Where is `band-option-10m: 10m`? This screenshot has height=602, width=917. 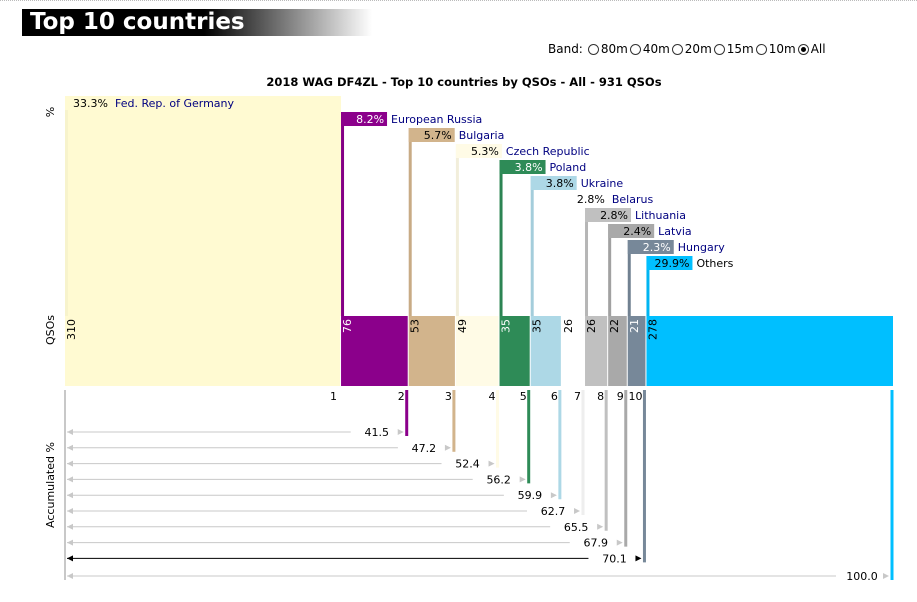 band-option-10m: 10m is located at coordinates (775, 49).